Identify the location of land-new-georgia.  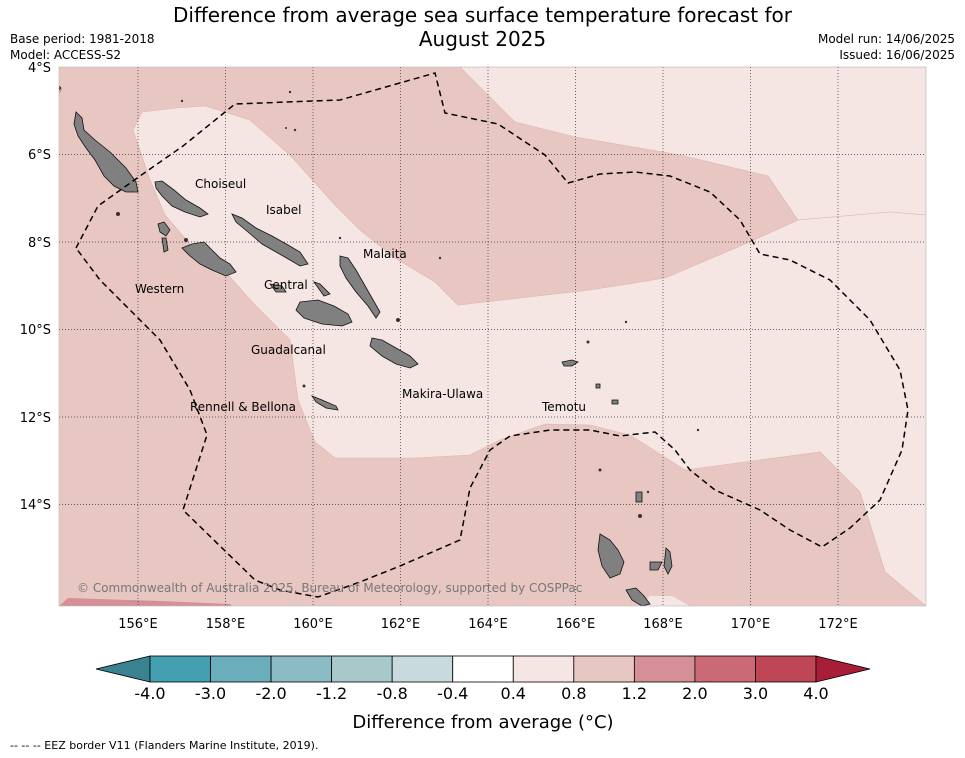
(209, 259).